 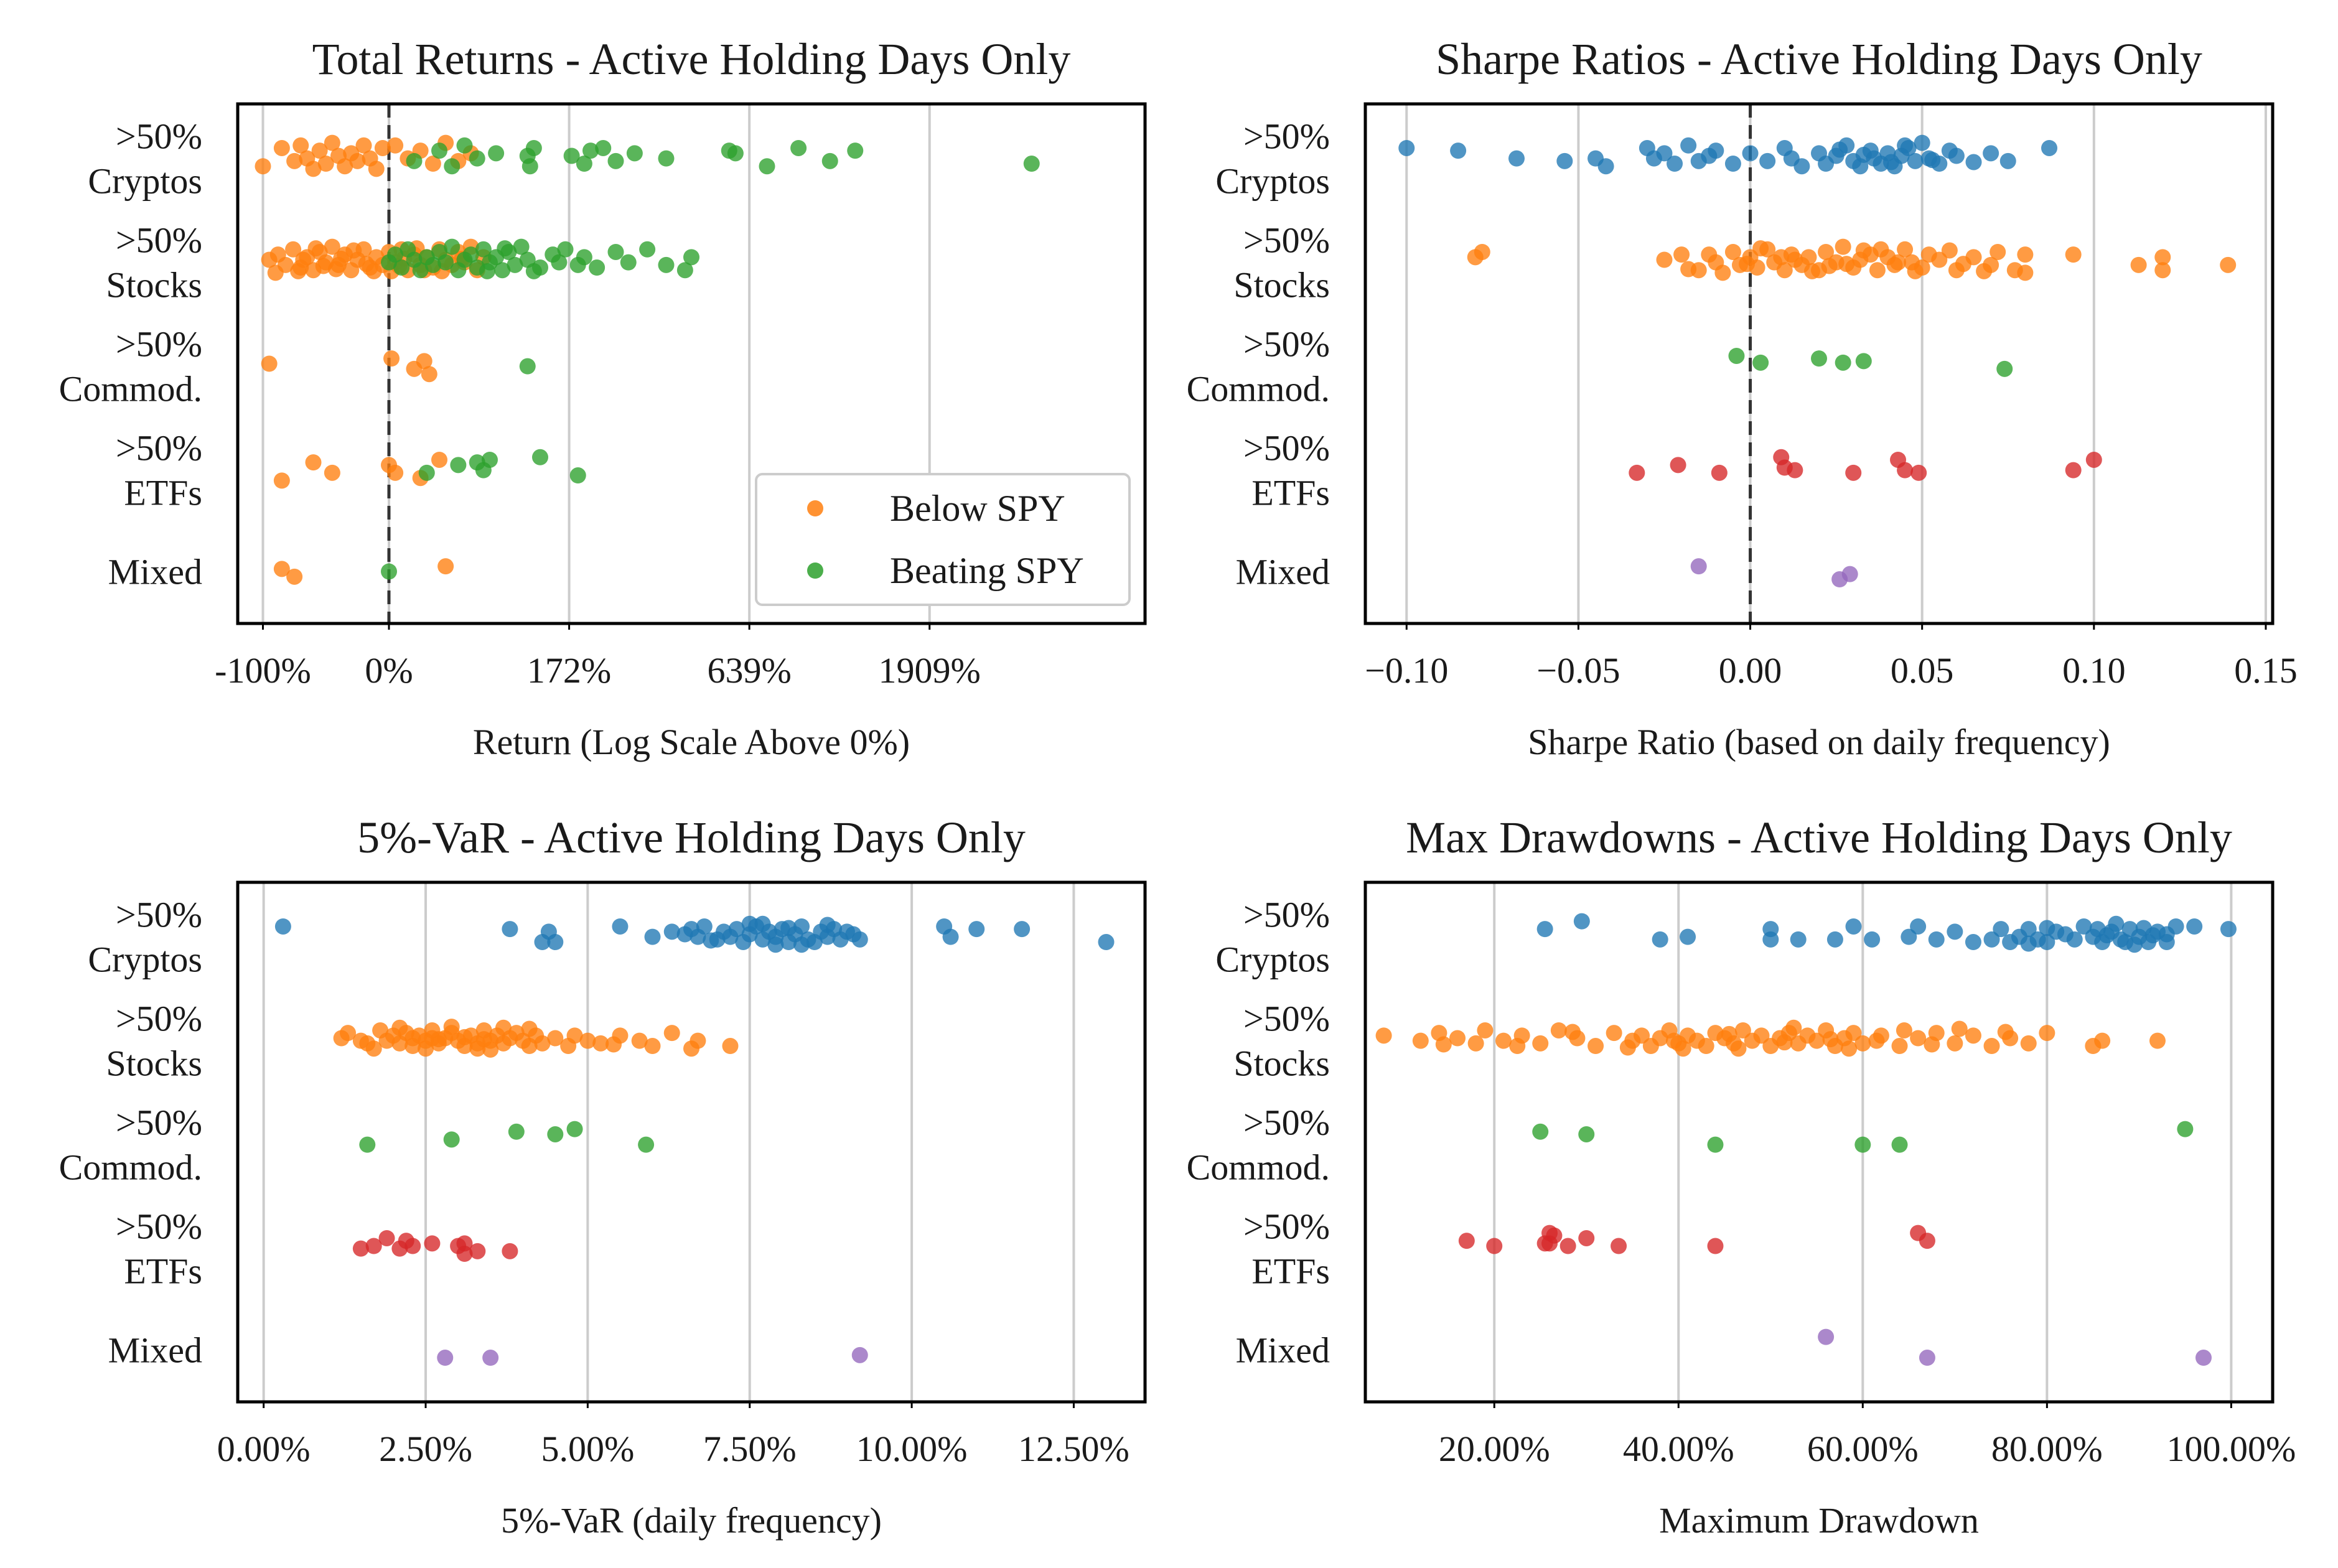 I want to click on legend-marker, so click(x=815, y=508).